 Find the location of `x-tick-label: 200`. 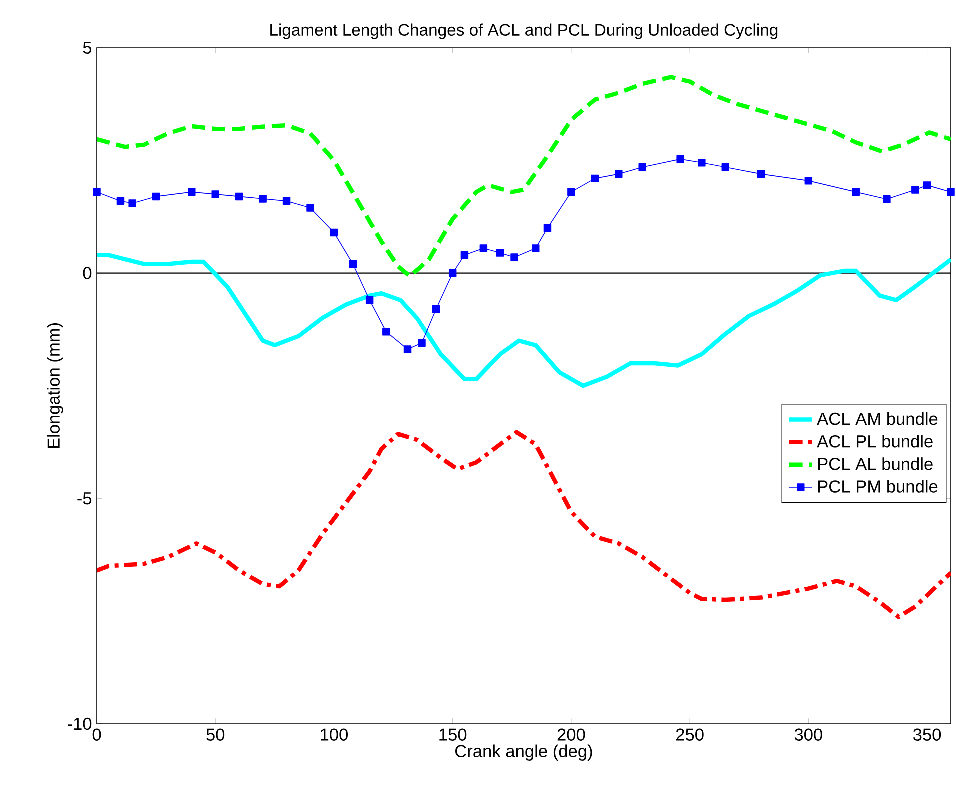

x-tick-label: 200 is located at coordinates (572, 734).